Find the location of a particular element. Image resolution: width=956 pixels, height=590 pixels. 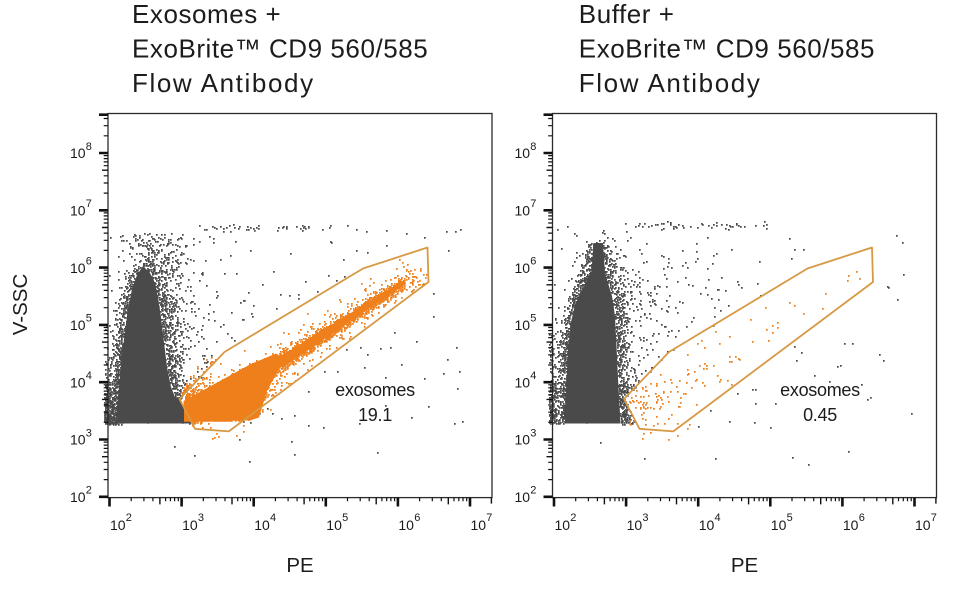

svg-text: 0.45 is located at coordinates (820, 415).